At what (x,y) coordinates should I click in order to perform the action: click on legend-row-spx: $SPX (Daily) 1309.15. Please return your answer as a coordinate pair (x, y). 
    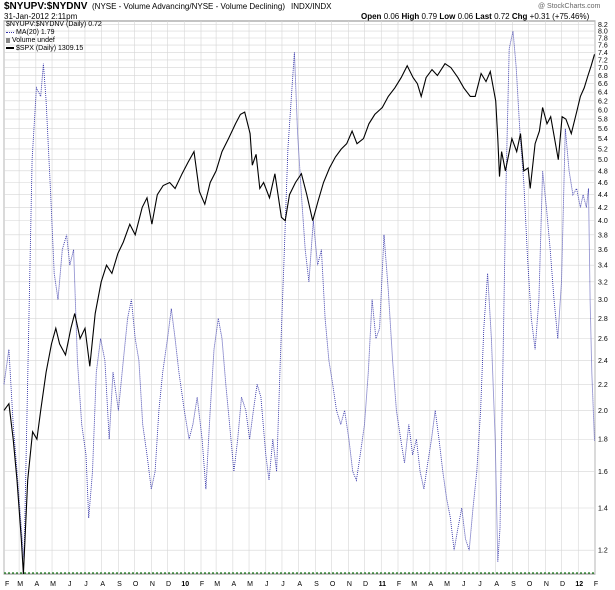
    Looking at the image, I should click on (44, 49).